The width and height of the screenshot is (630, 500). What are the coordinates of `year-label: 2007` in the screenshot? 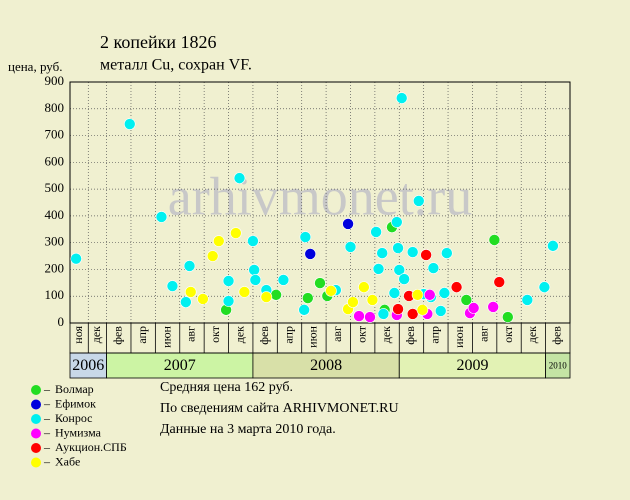 It's located at (180, 365).